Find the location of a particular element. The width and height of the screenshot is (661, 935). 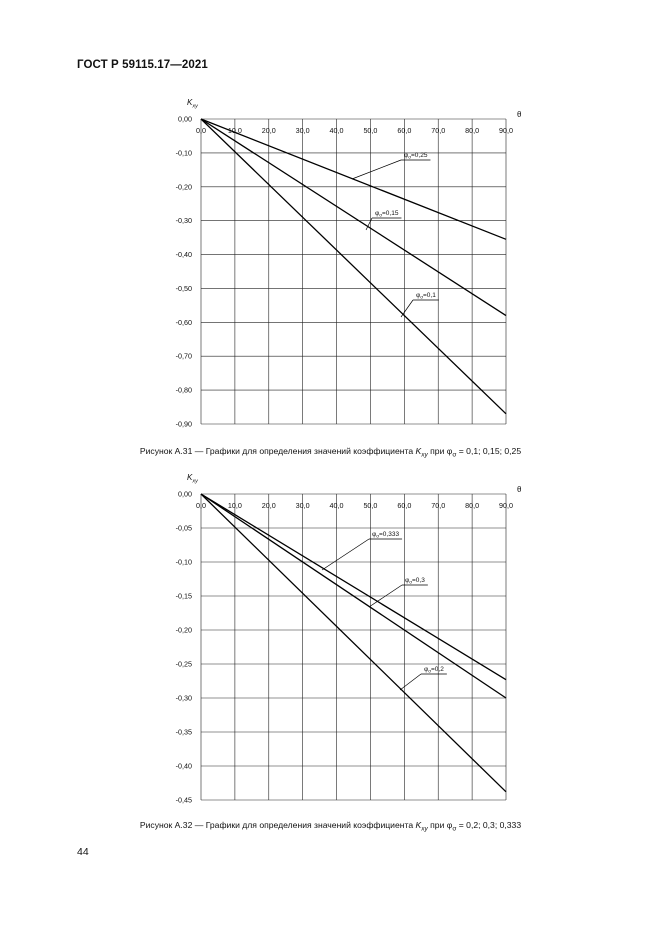

caption-values: = 0,2; 0,3; 0,333 is located at coordinates (489, 825).